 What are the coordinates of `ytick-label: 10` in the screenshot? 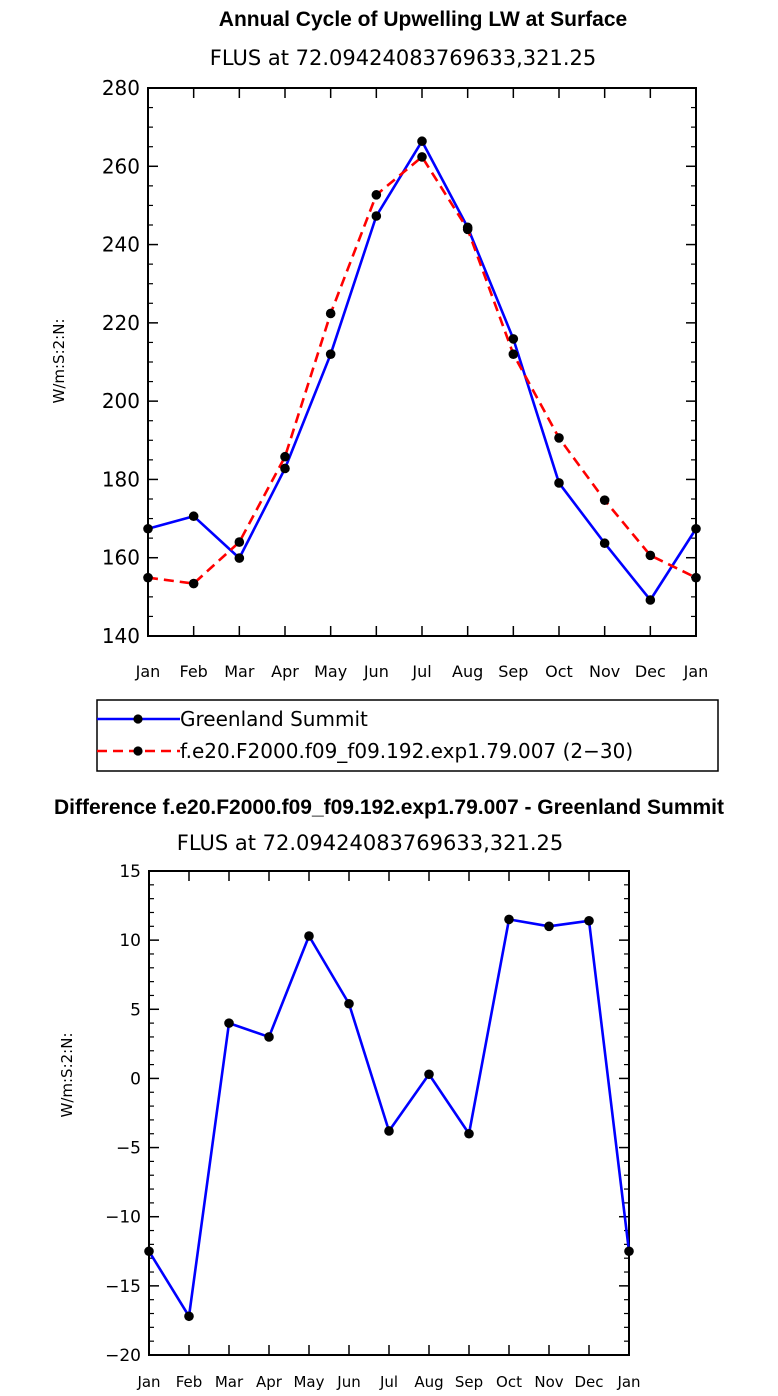 It's located at (130, 941).